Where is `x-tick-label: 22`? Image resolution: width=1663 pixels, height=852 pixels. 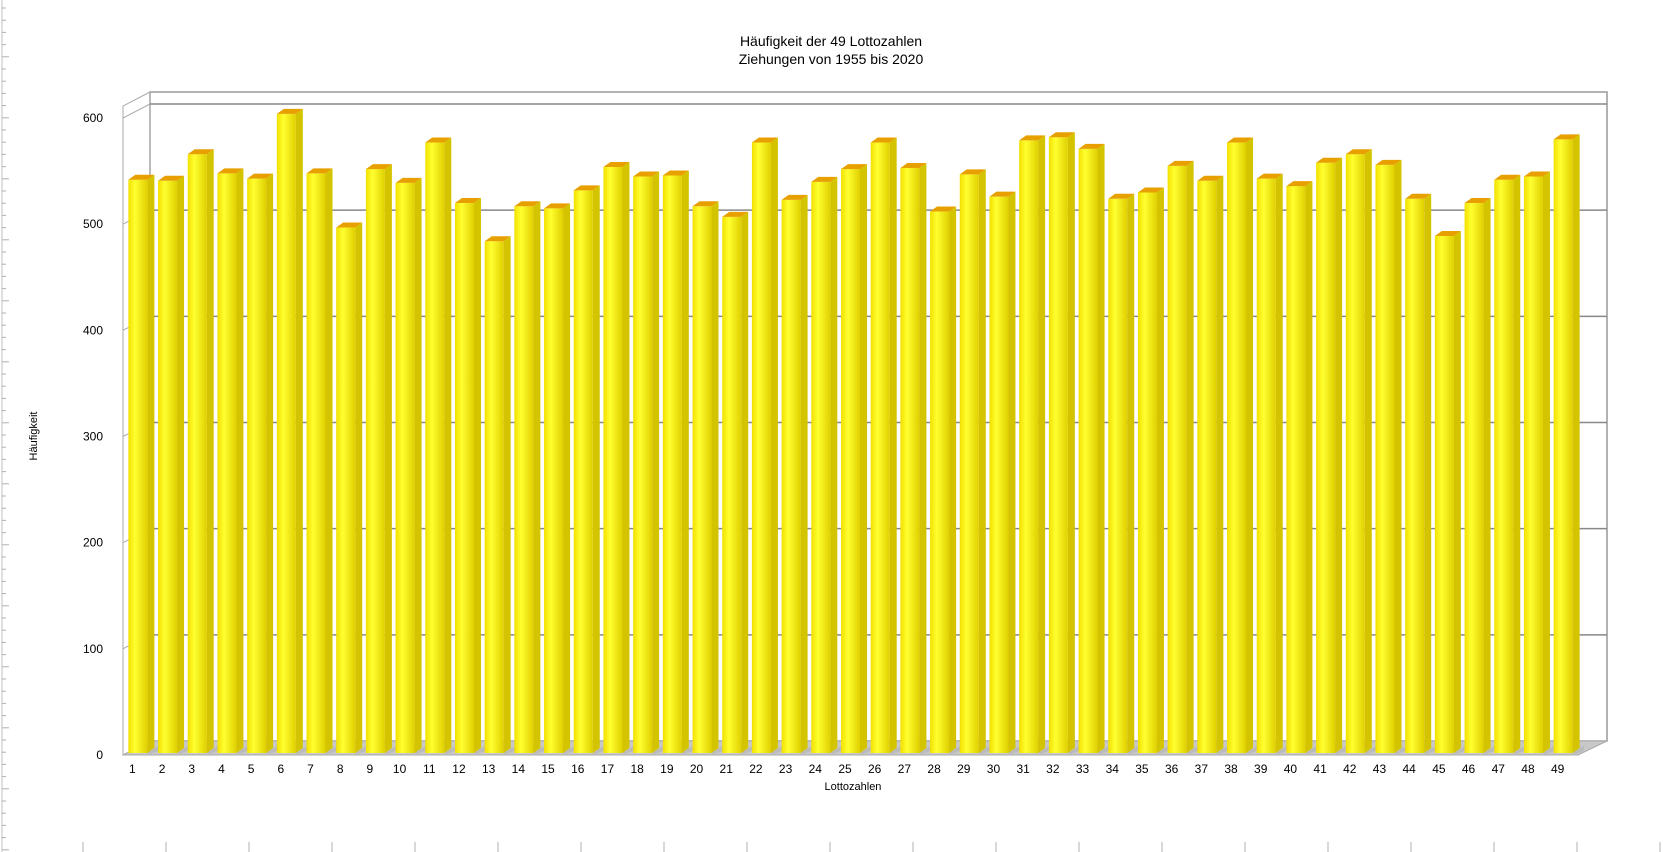
x-tick-label: 22 is located at coordinates (756, 769).